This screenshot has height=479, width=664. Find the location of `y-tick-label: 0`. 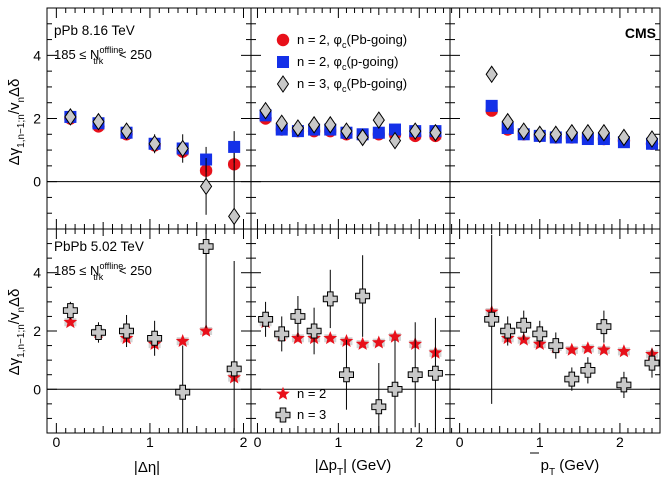

y-tick-label: 0 is located at coordinates (37, 182).